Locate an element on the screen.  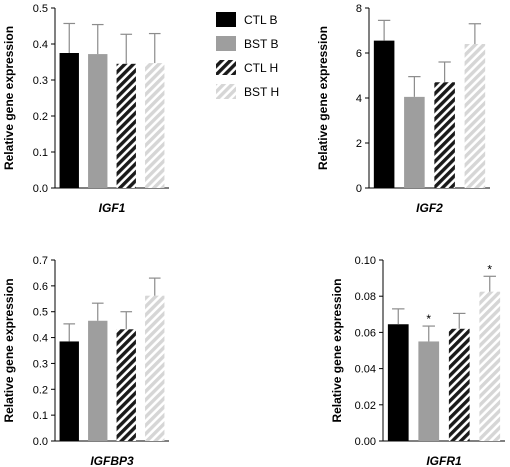
legend-item: CTL B is located at coordinates (247, 19).